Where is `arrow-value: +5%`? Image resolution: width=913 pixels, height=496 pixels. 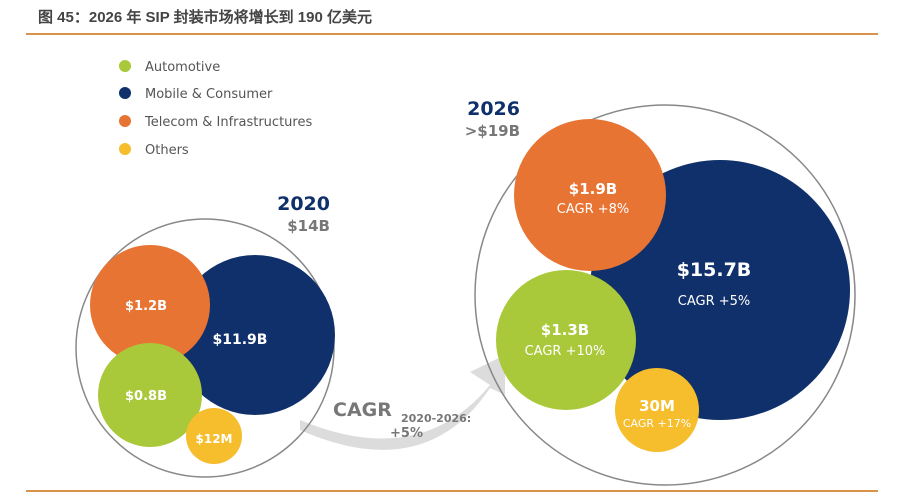
arrow-value: +5% is located at coordinates (406, 433).